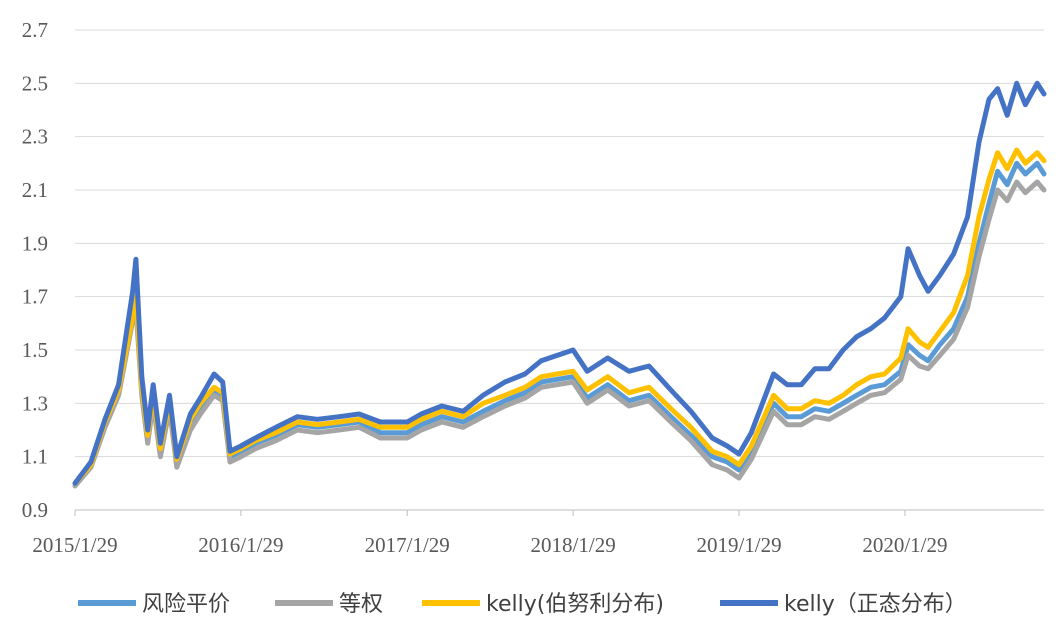 The width and height of the screenshot is (1059, 630). Describe the element at coordinates (35, 403) in the screenshot. I see `y-tick-label: 1.3` at that location.